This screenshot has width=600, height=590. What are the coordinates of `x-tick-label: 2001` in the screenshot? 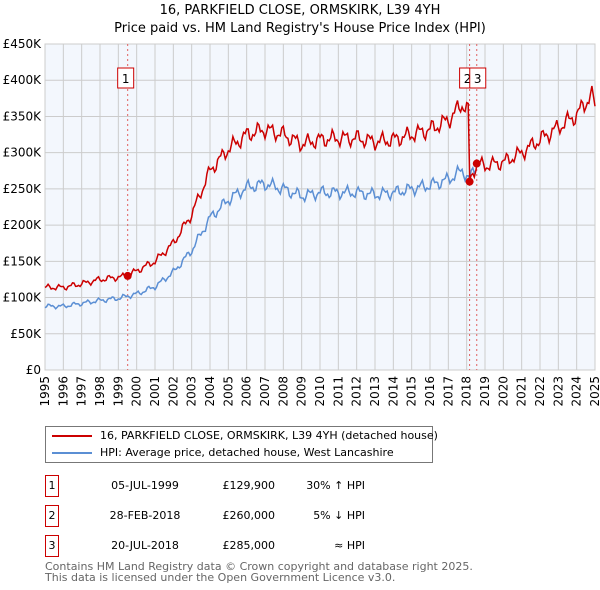 It's located at (155, 391).